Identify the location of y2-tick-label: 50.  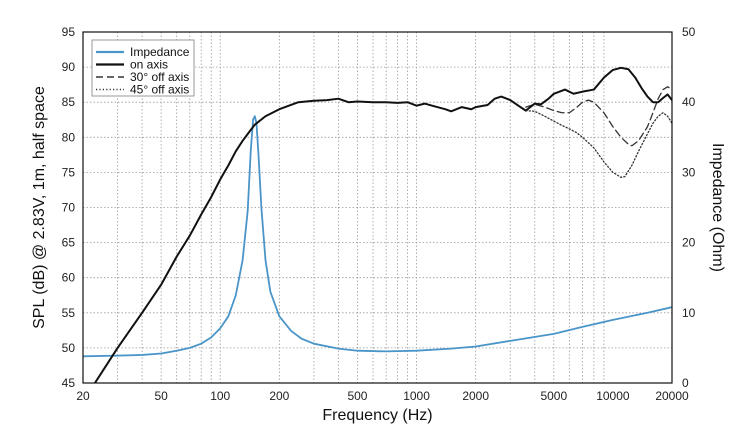
(689, 32).